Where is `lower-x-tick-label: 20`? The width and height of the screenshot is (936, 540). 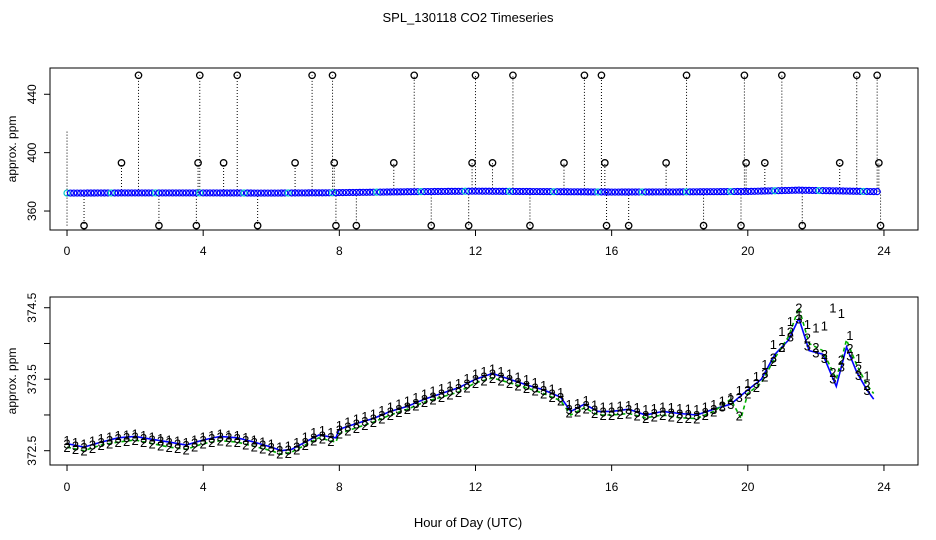
lower-x-tick-label: 20 is located at coordinates (748, 487).